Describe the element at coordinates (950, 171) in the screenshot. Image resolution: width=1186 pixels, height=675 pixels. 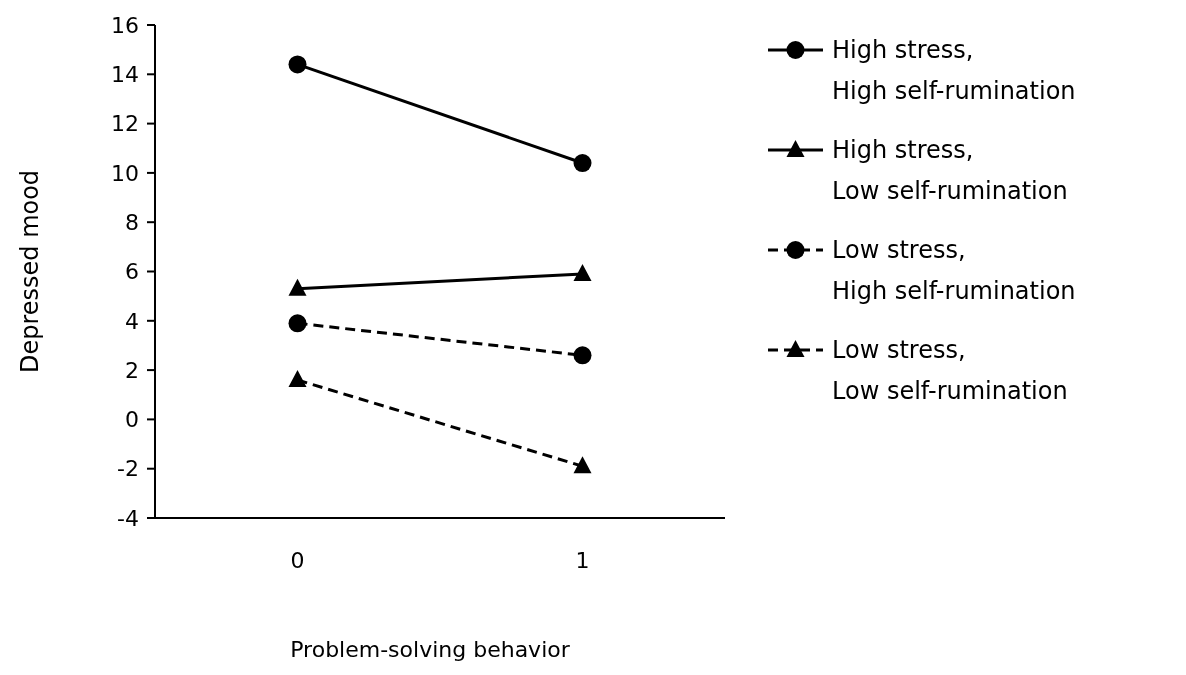
I see `legend-label: High stress, Low self-rumination` at that location.